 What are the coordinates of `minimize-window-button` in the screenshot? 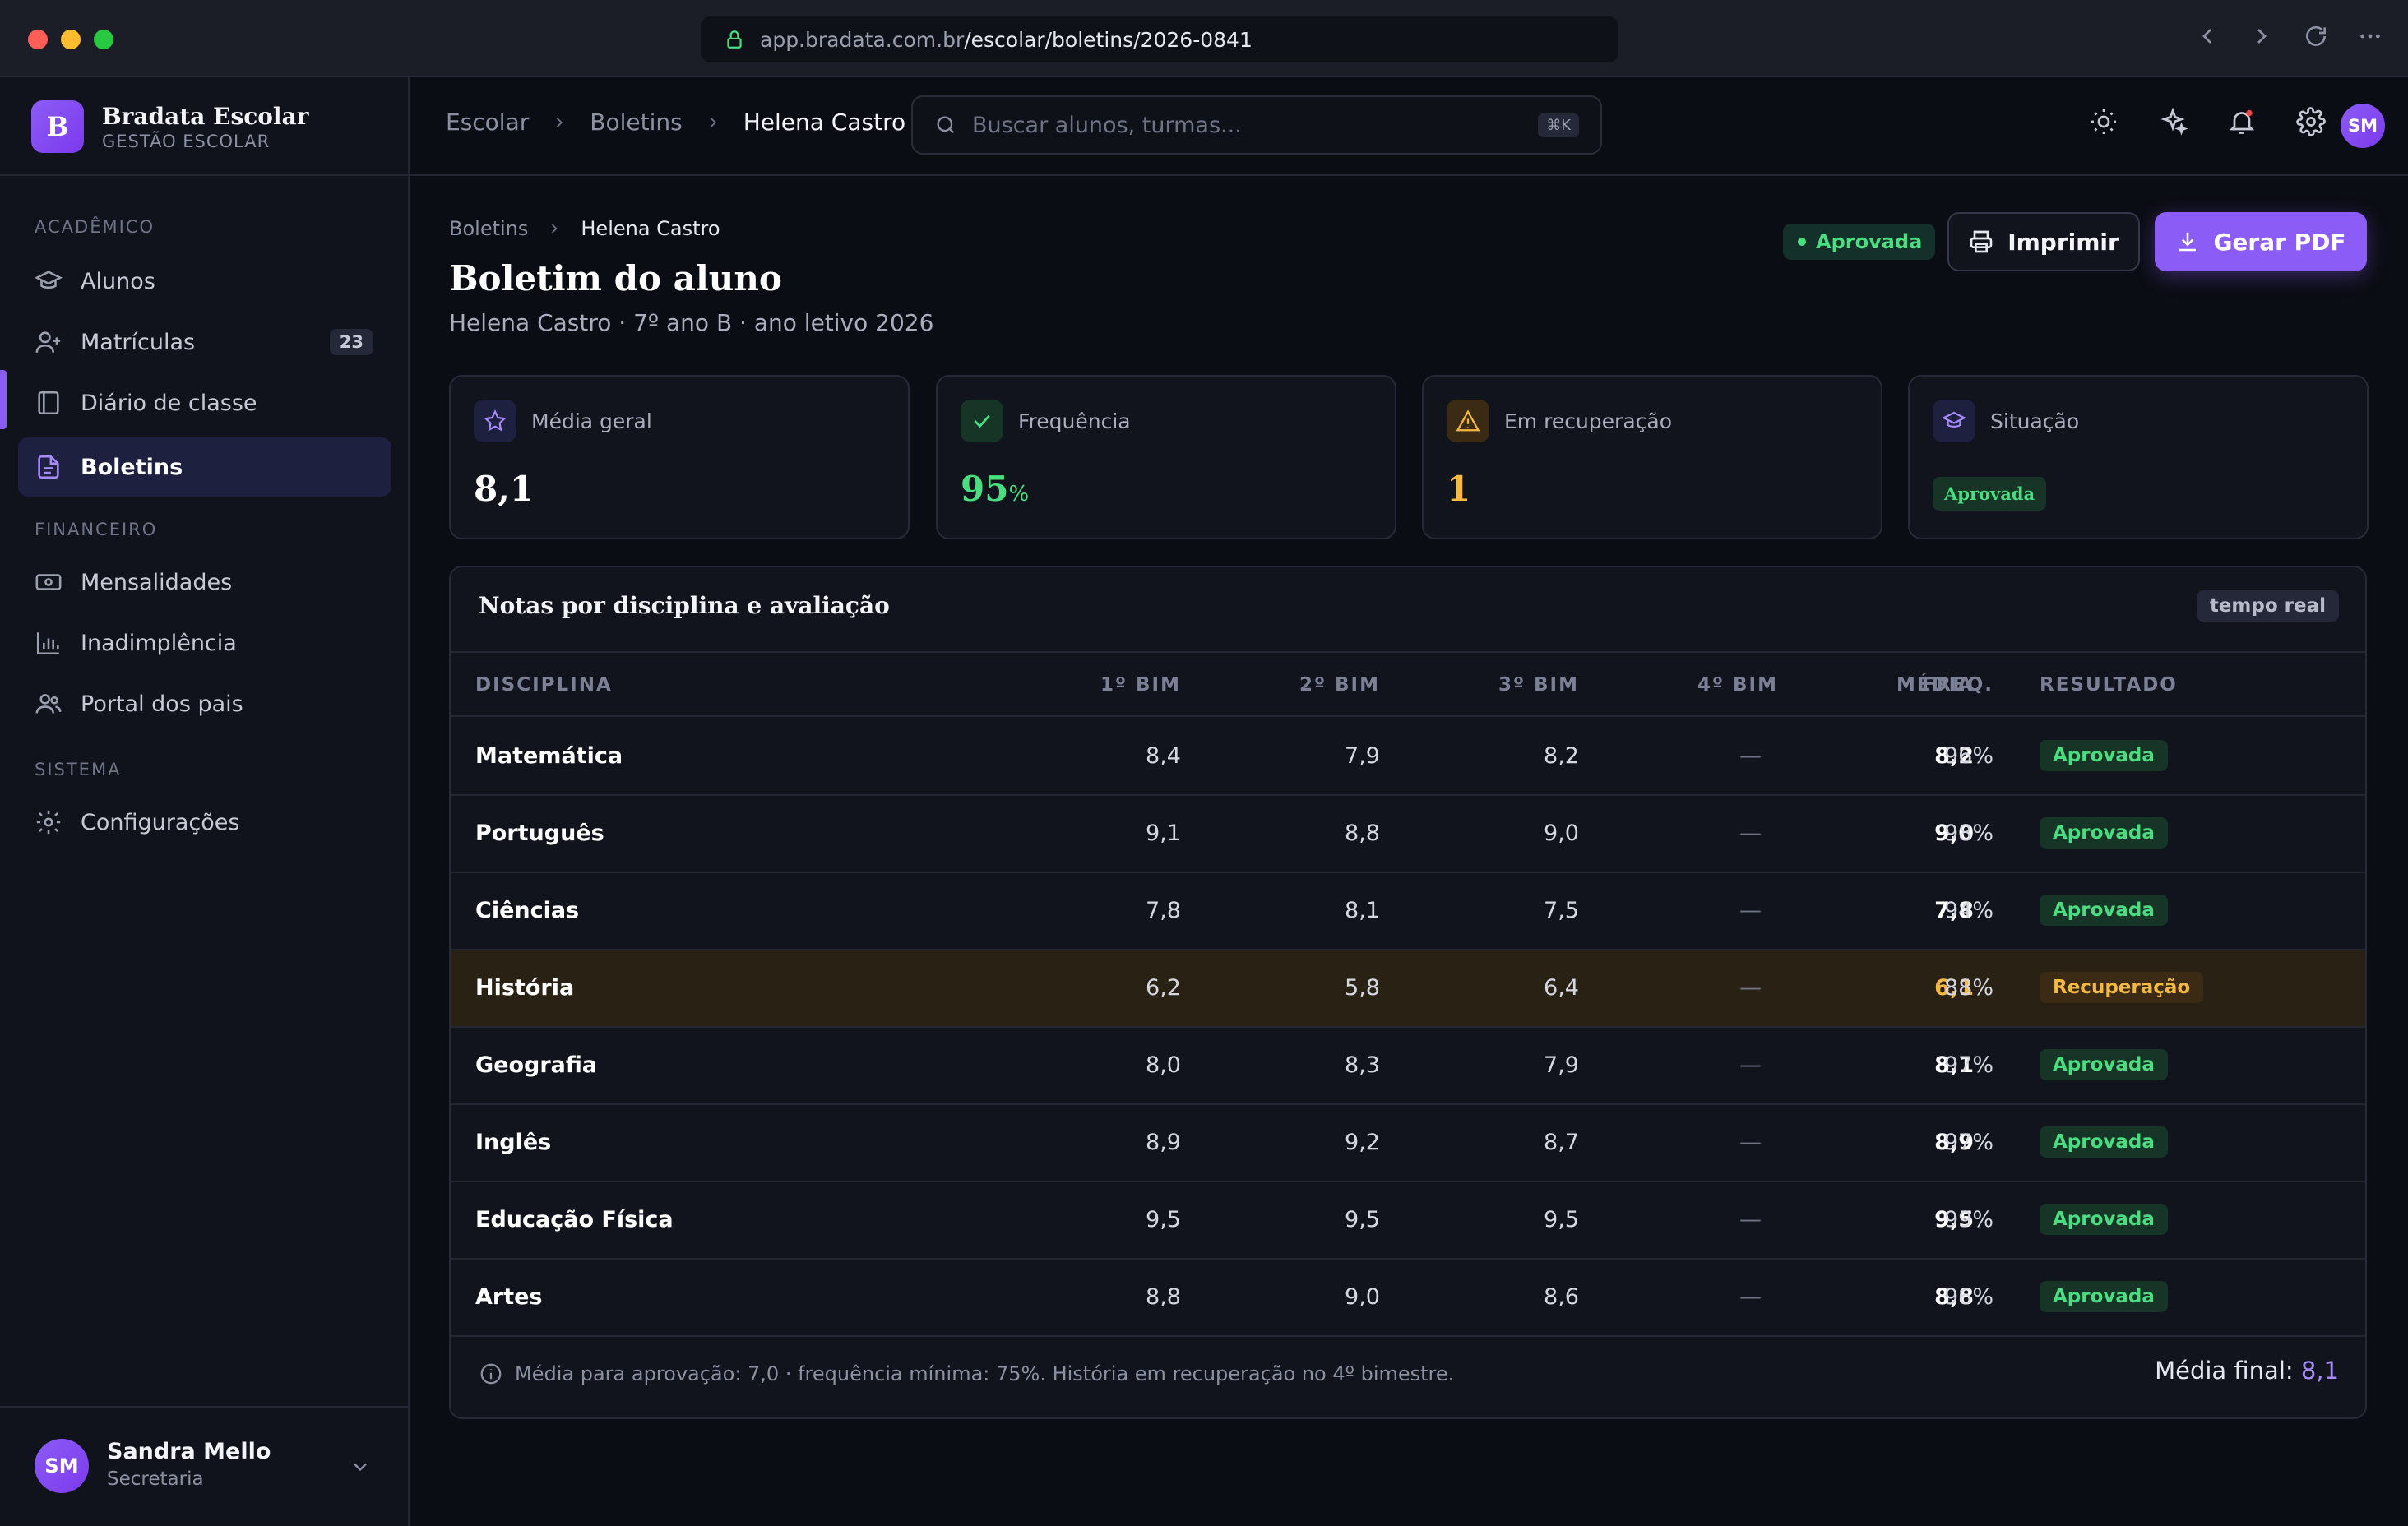 It's located at (71, 39).